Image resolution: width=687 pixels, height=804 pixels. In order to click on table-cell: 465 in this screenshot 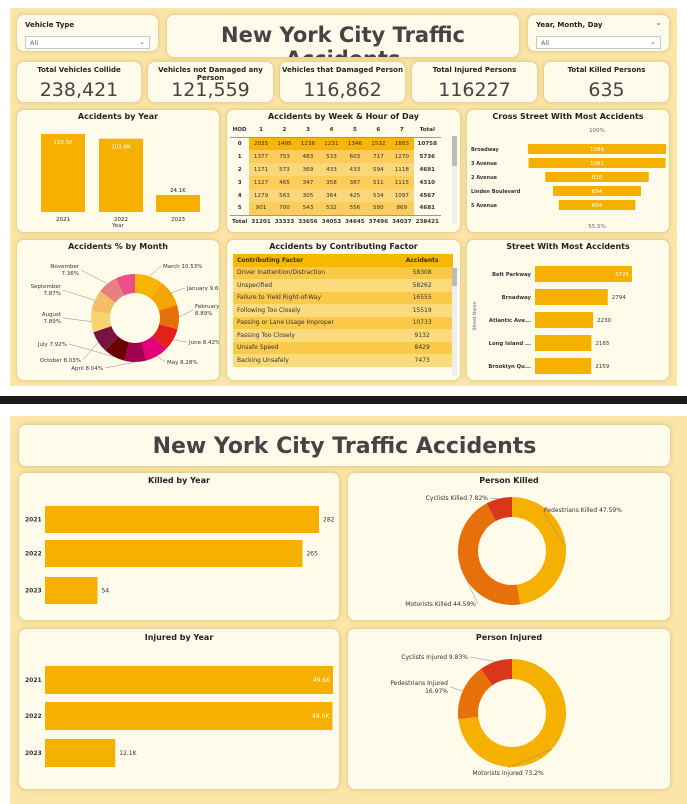, I will do `click(284, 182)`.